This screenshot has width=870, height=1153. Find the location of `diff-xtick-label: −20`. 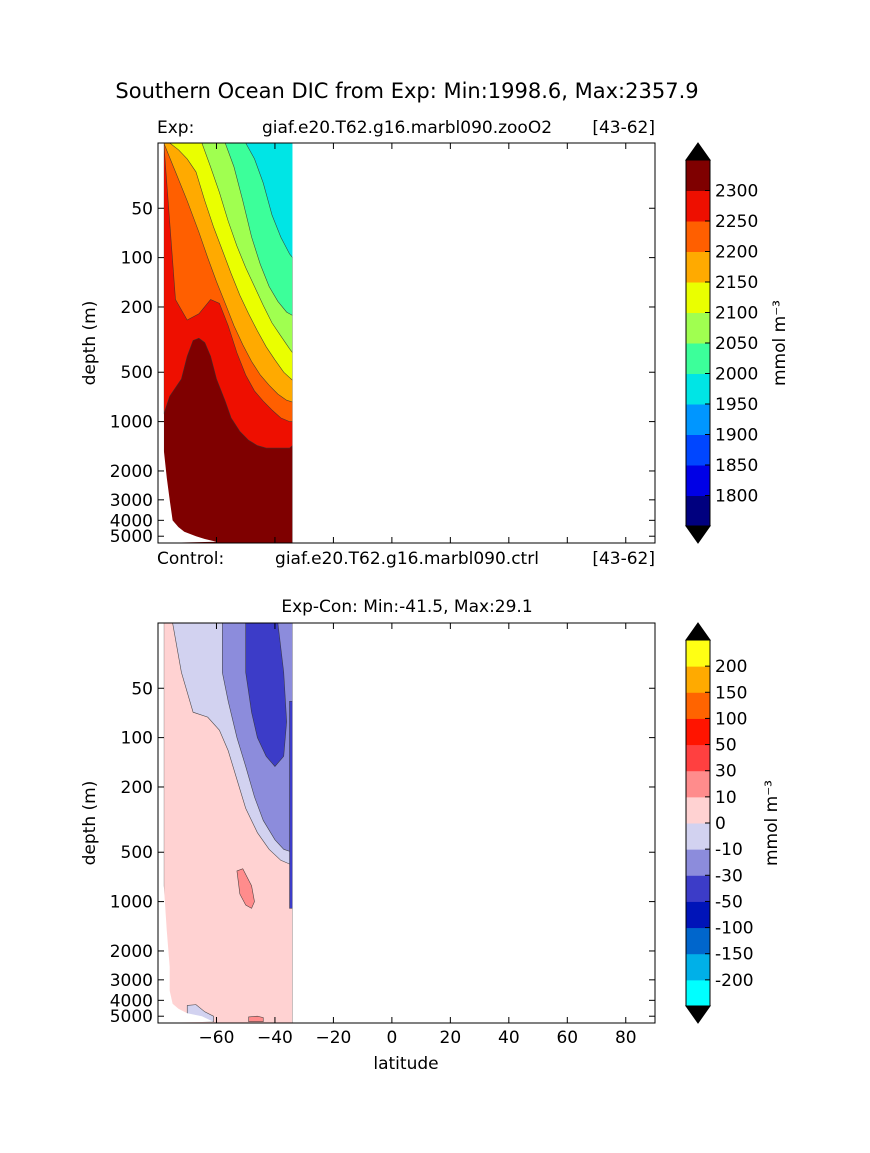

diff-xtick-label: −20 is located at coordinates (333, 1038).